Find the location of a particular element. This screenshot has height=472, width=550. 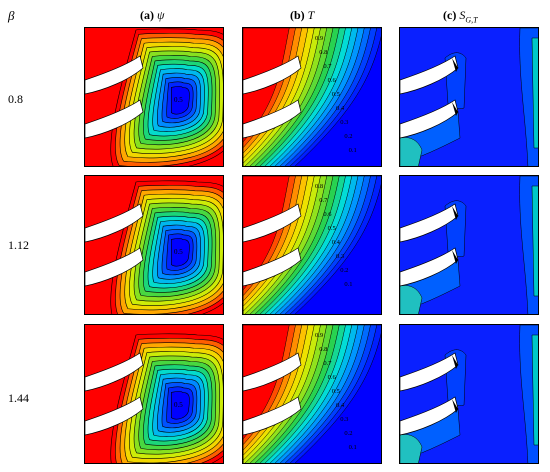

column-tag-c: (c) is located at coordinates (450, 15).